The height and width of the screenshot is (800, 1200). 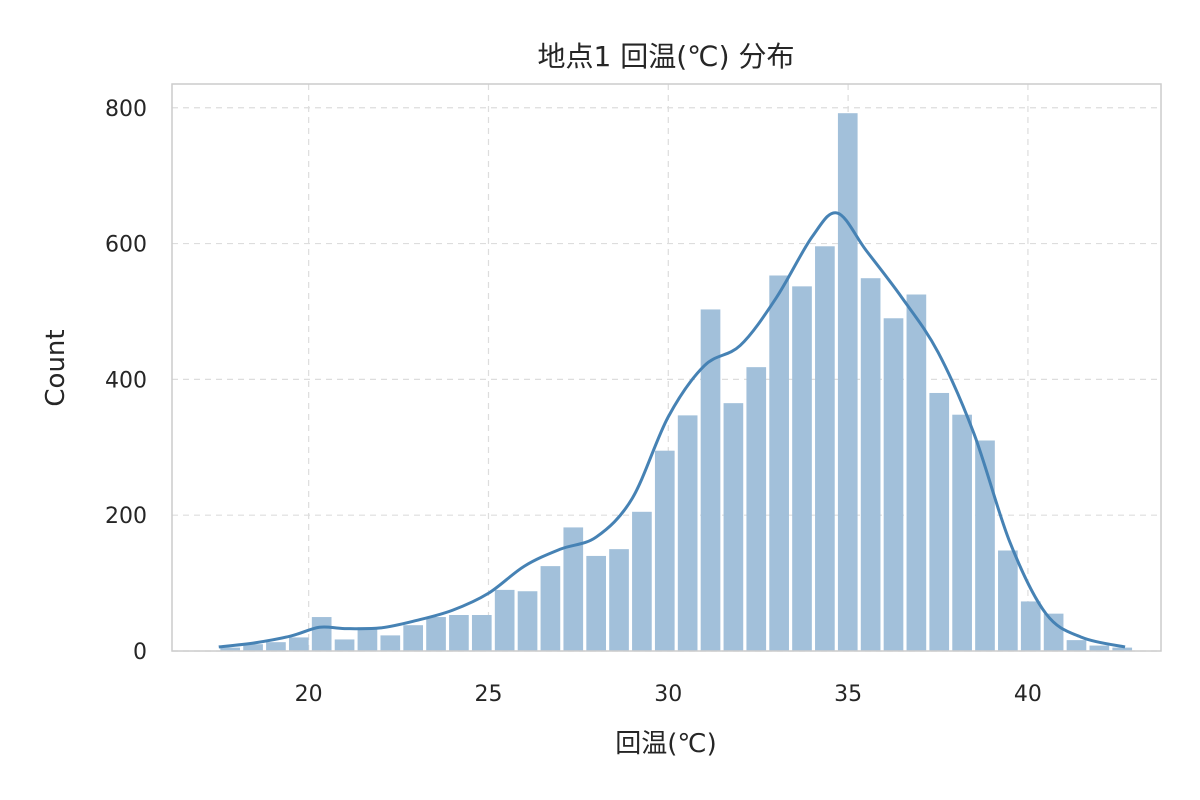 I want to click on y-tick-label: 200, so click(x=126, y=516).